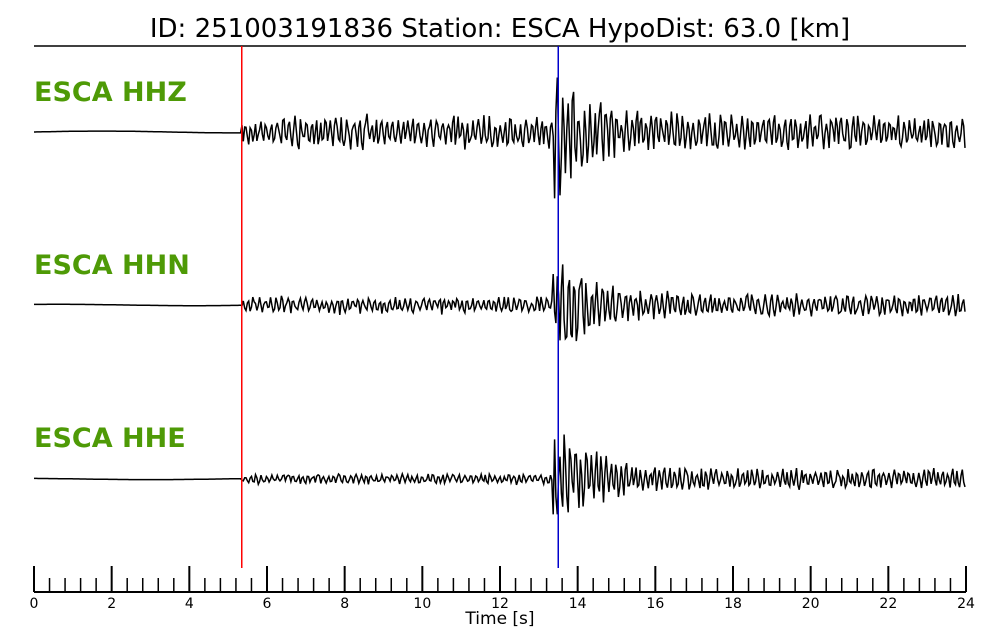  I want to click on trace-esca-hhn, so click(500, 303).